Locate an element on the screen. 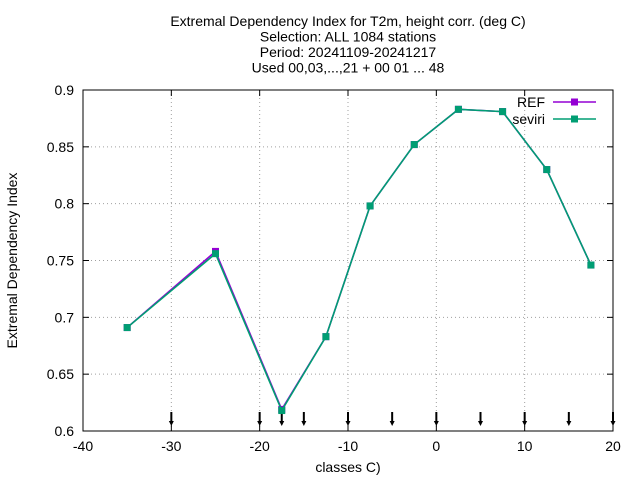 This screenshot has height=480, width=640. legend-label: REF is located at coordinates (531, 102).